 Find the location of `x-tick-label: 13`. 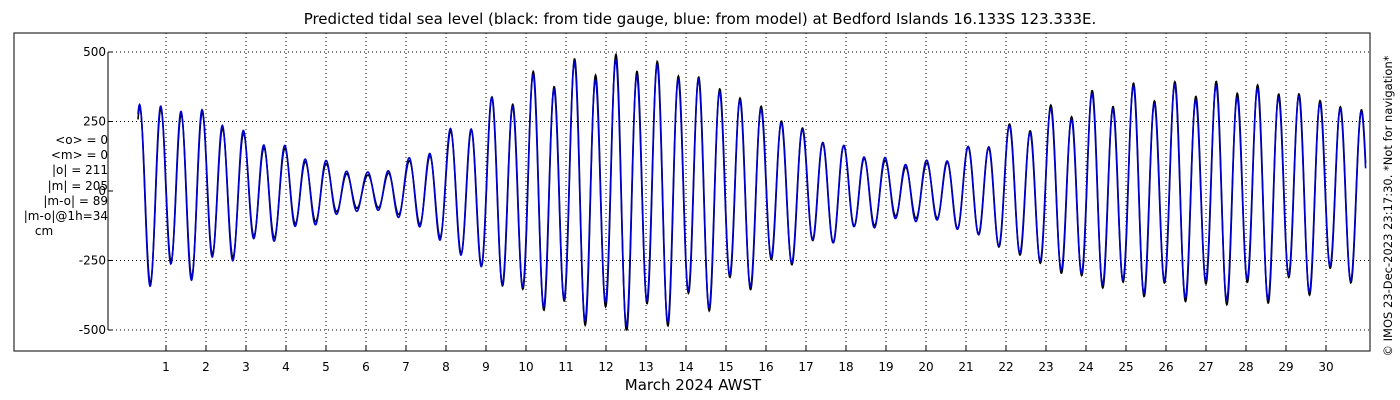

x-tick-label: 13 is located at coordinates (645, 367).